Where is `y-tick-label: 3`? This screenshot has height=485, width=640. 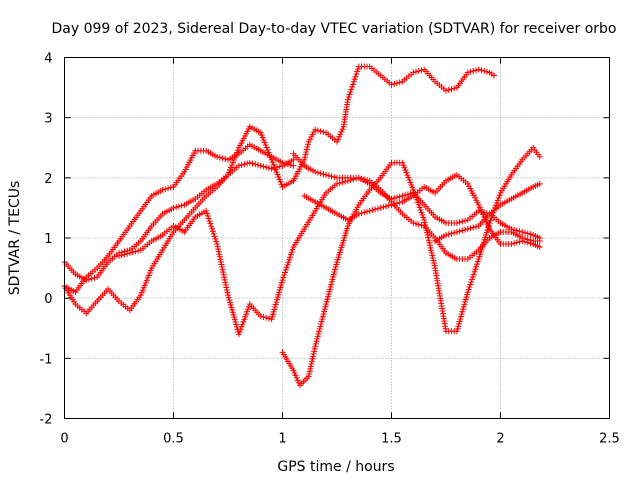
y-tick-label: 3 is located at coordinates (48, 119).